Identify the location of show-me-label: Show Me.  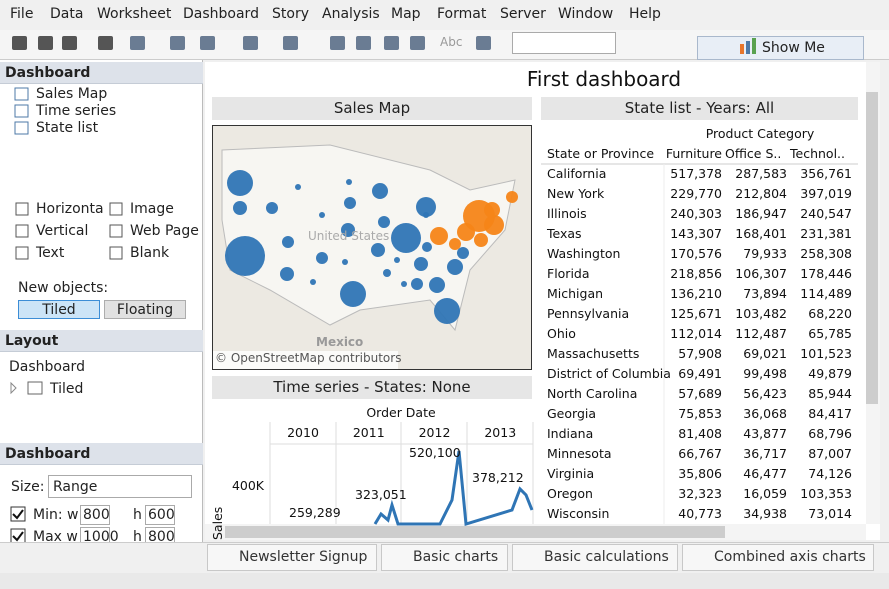
(793, 48).